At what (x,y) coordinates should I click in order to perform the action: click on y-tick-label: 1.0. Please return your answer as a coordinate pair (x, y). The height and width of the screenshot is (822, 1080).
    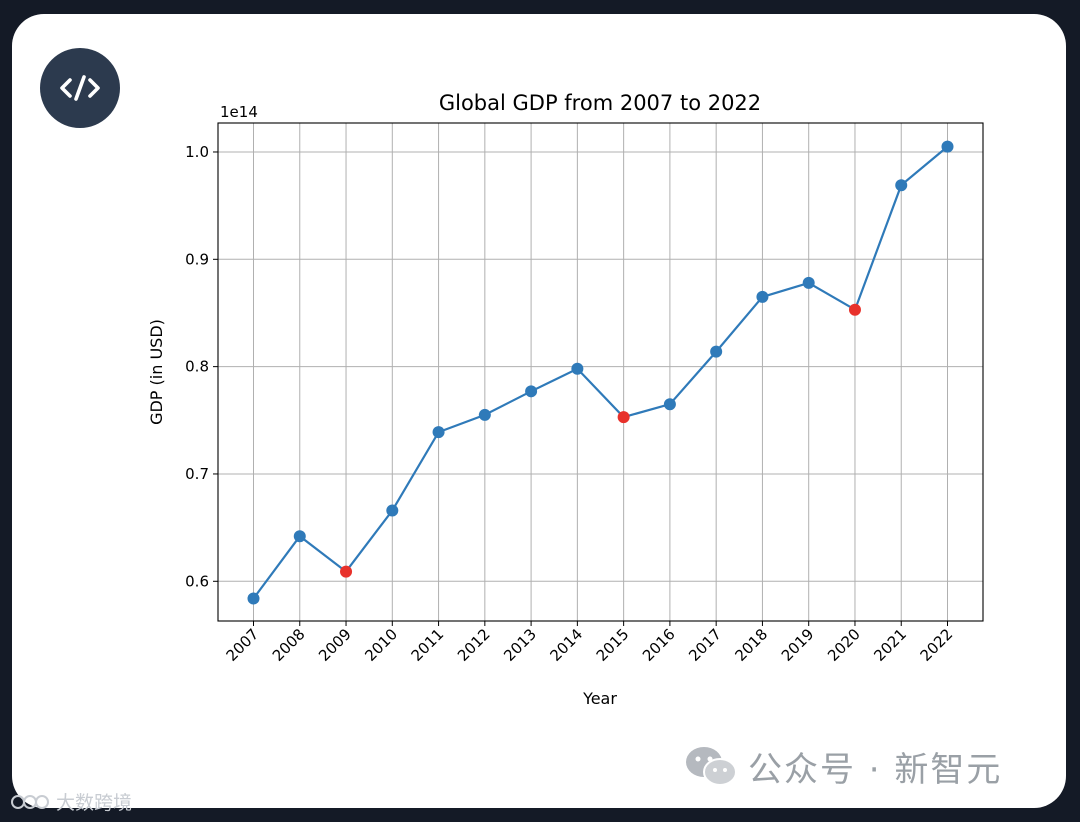
    Looking at the image, I should click on (197, 152).